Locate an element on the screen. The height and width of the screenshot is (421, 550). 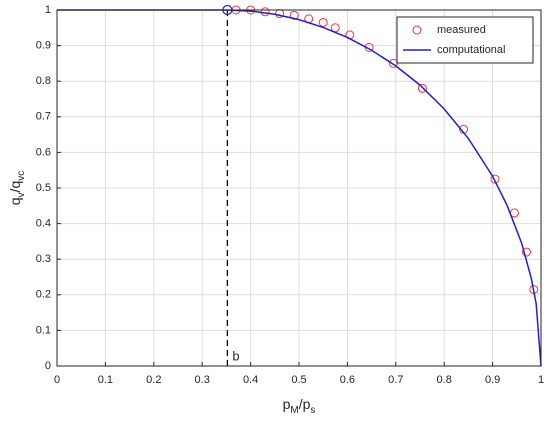
label-part: /p is located at coordinates (305, 404).